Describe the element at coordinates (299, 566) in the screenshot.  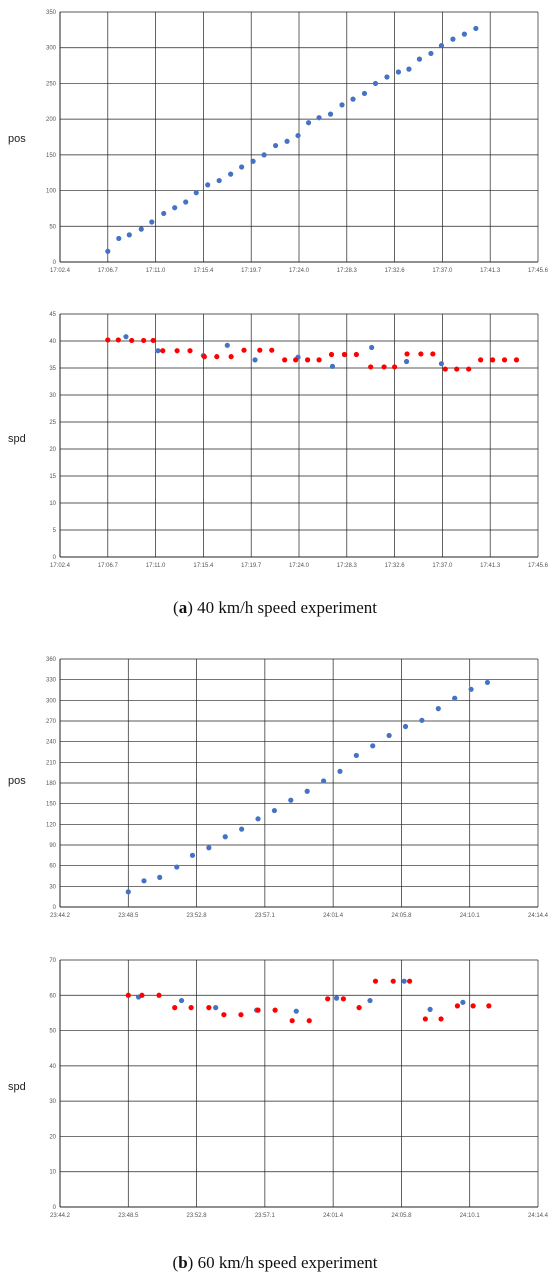
I see `x-tick-label: 17:24.0` at that location.